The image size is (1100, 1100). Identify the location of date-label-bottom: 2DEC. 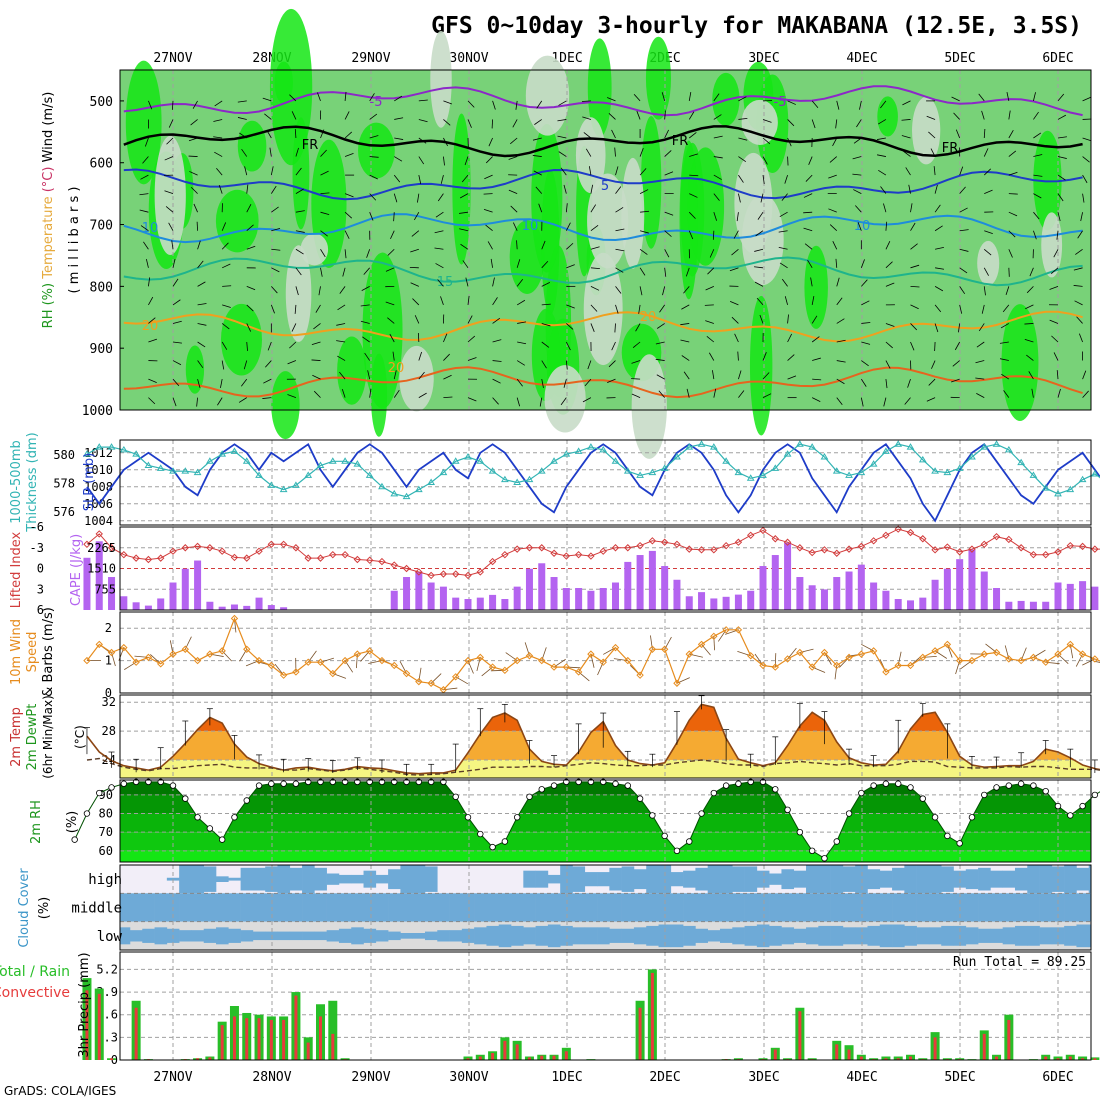
(664, 1077).